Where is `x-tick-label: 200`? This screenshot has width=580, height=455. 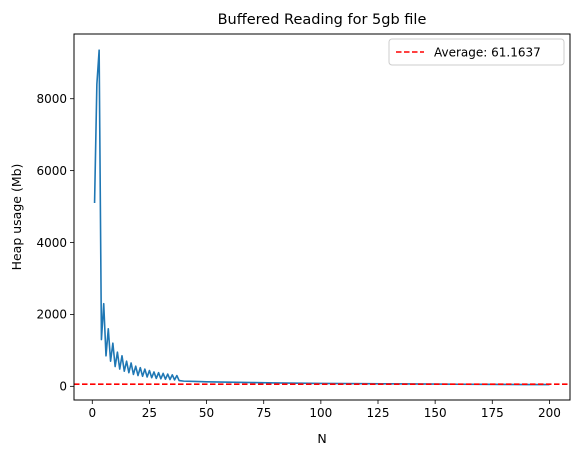 x-tick-label: 200 is located at coordinates (549, 413).